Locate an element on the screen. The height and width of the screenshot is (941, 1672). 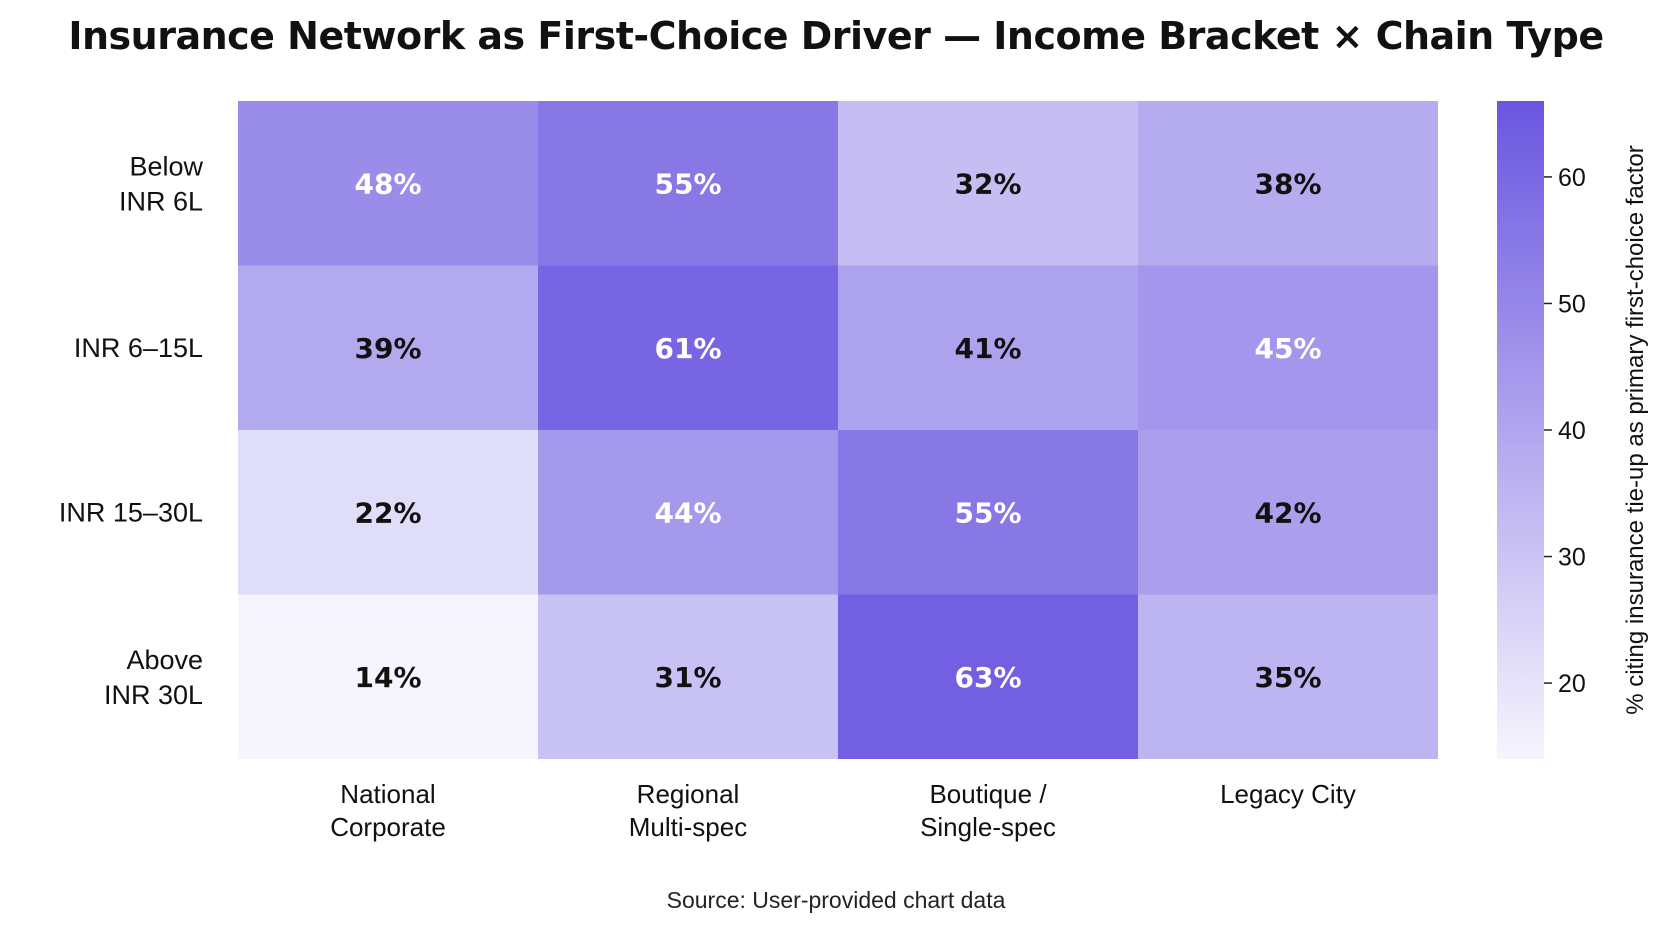
cell-value-label: 61% is located at coordinates (687, 348).